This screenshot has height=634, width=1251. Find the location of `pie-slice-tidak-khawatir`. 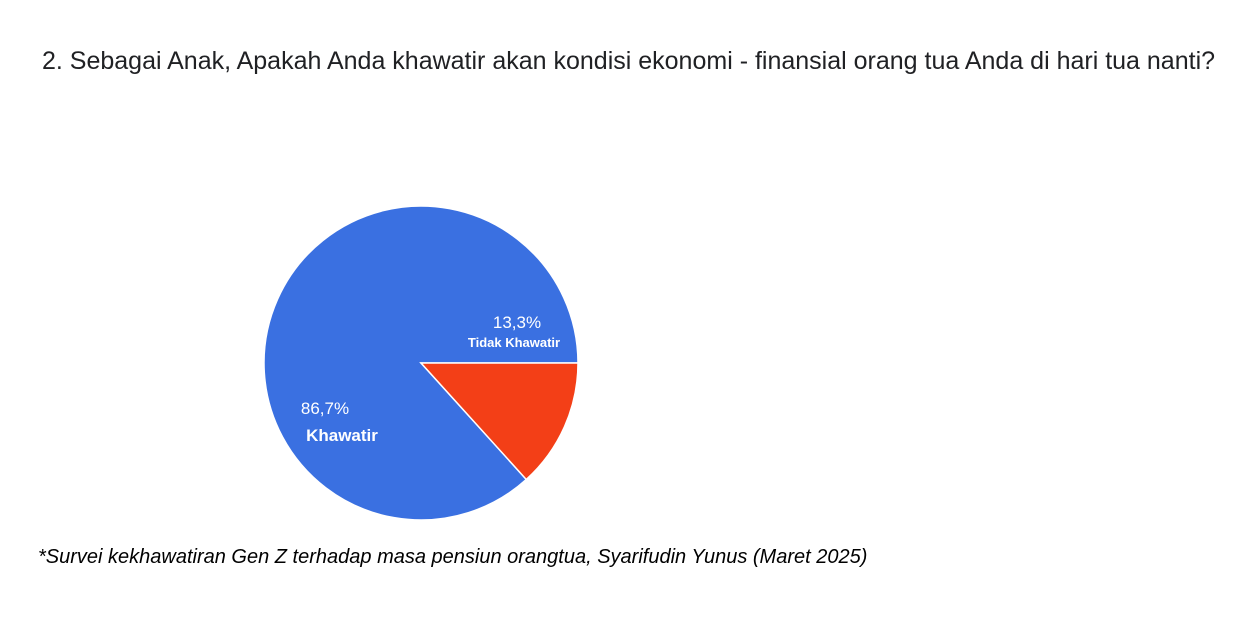

pie-slice-tidak-khawatir is located at coordinates (499, 421).